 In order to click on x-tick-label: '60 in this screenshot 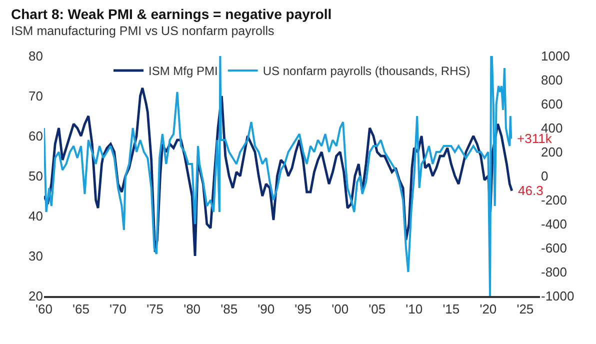, I will do `click(44, 308)`.